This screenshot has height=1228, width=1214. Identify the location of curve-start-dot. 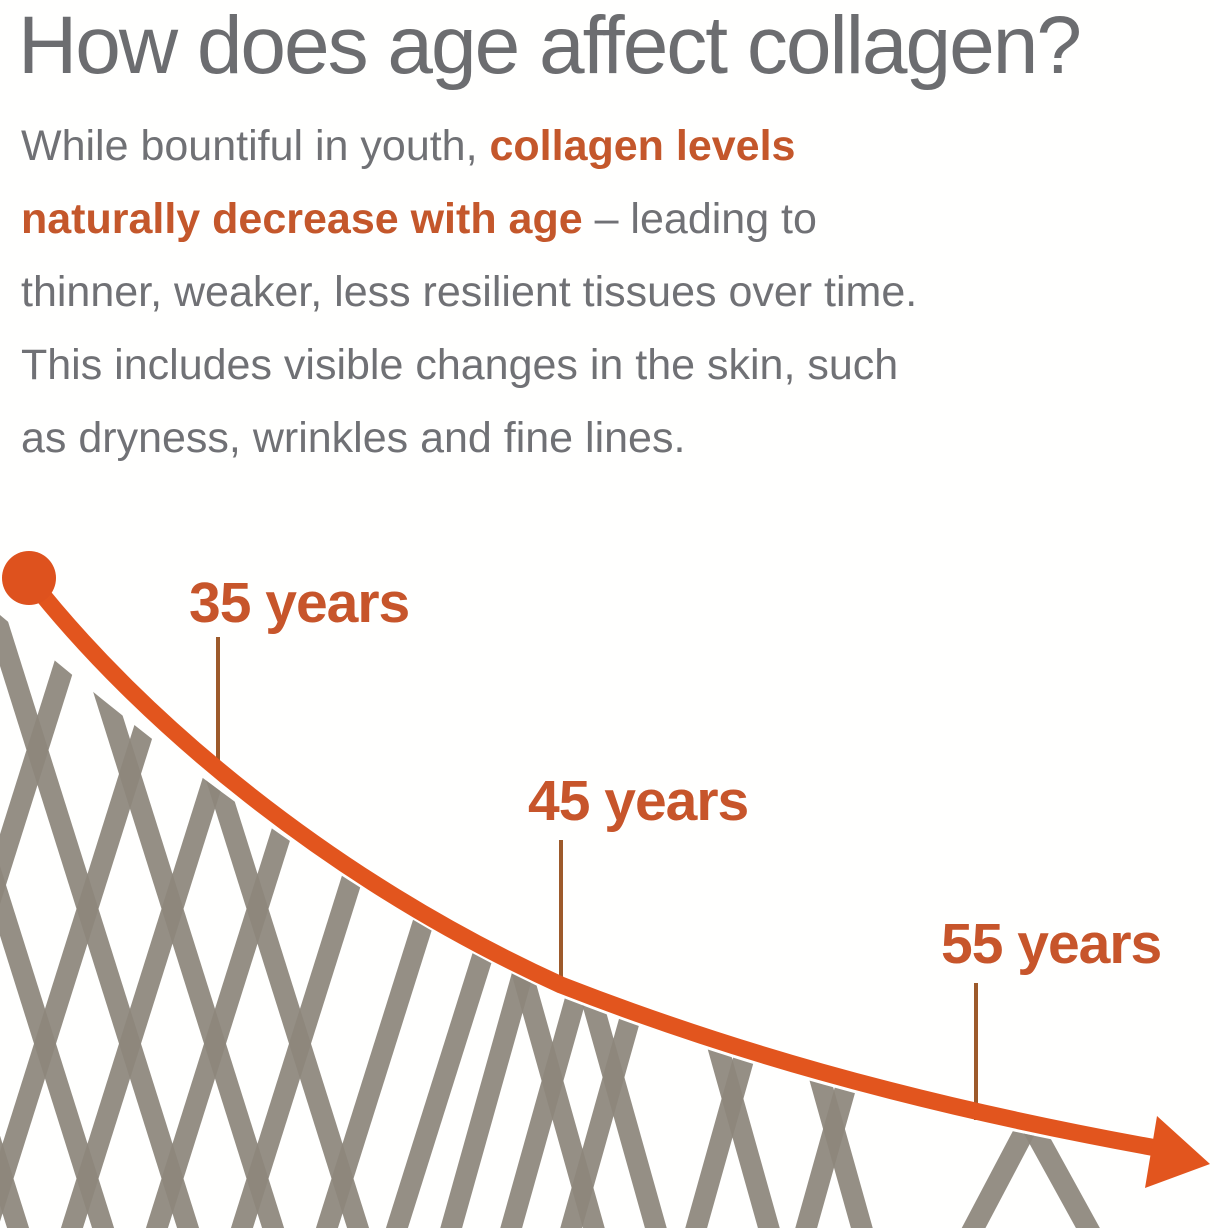
(29, 578).